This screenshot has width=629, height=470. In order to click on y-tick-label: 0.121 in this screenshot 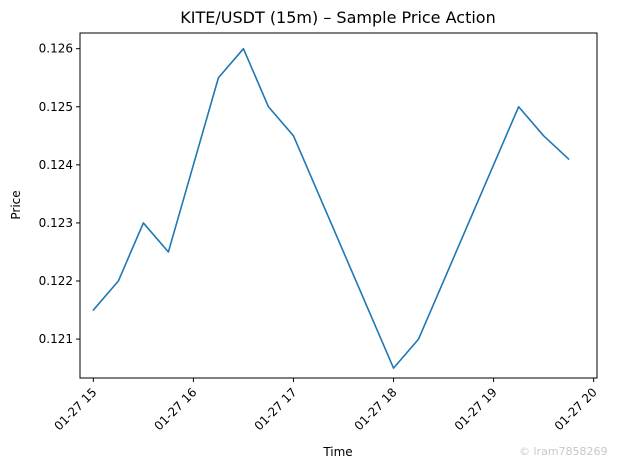, I will do `click(56, 339)`.